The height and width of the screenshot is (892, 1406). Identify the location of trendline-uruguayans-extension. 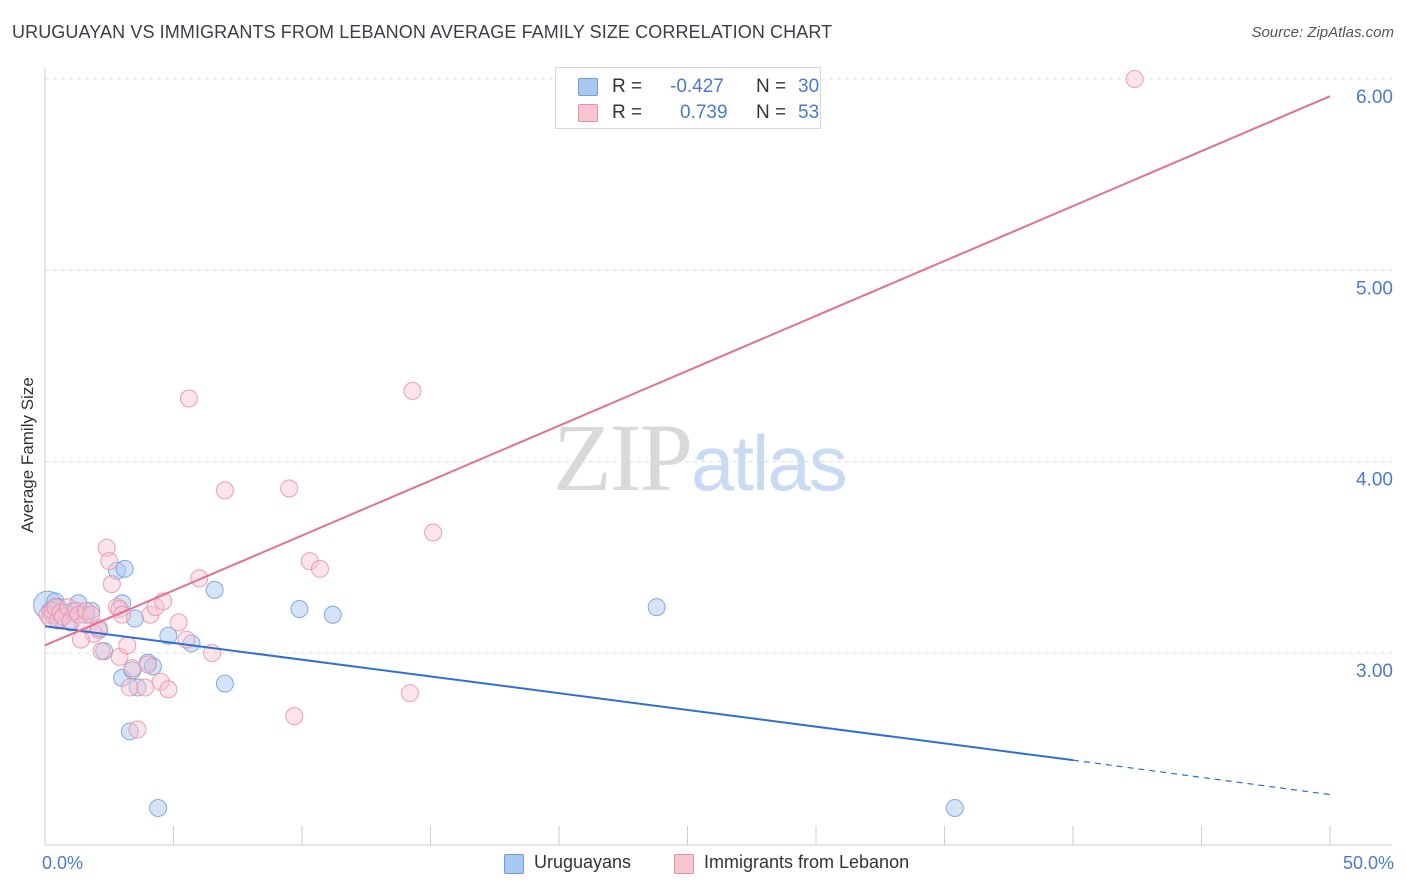
(1201, 777).